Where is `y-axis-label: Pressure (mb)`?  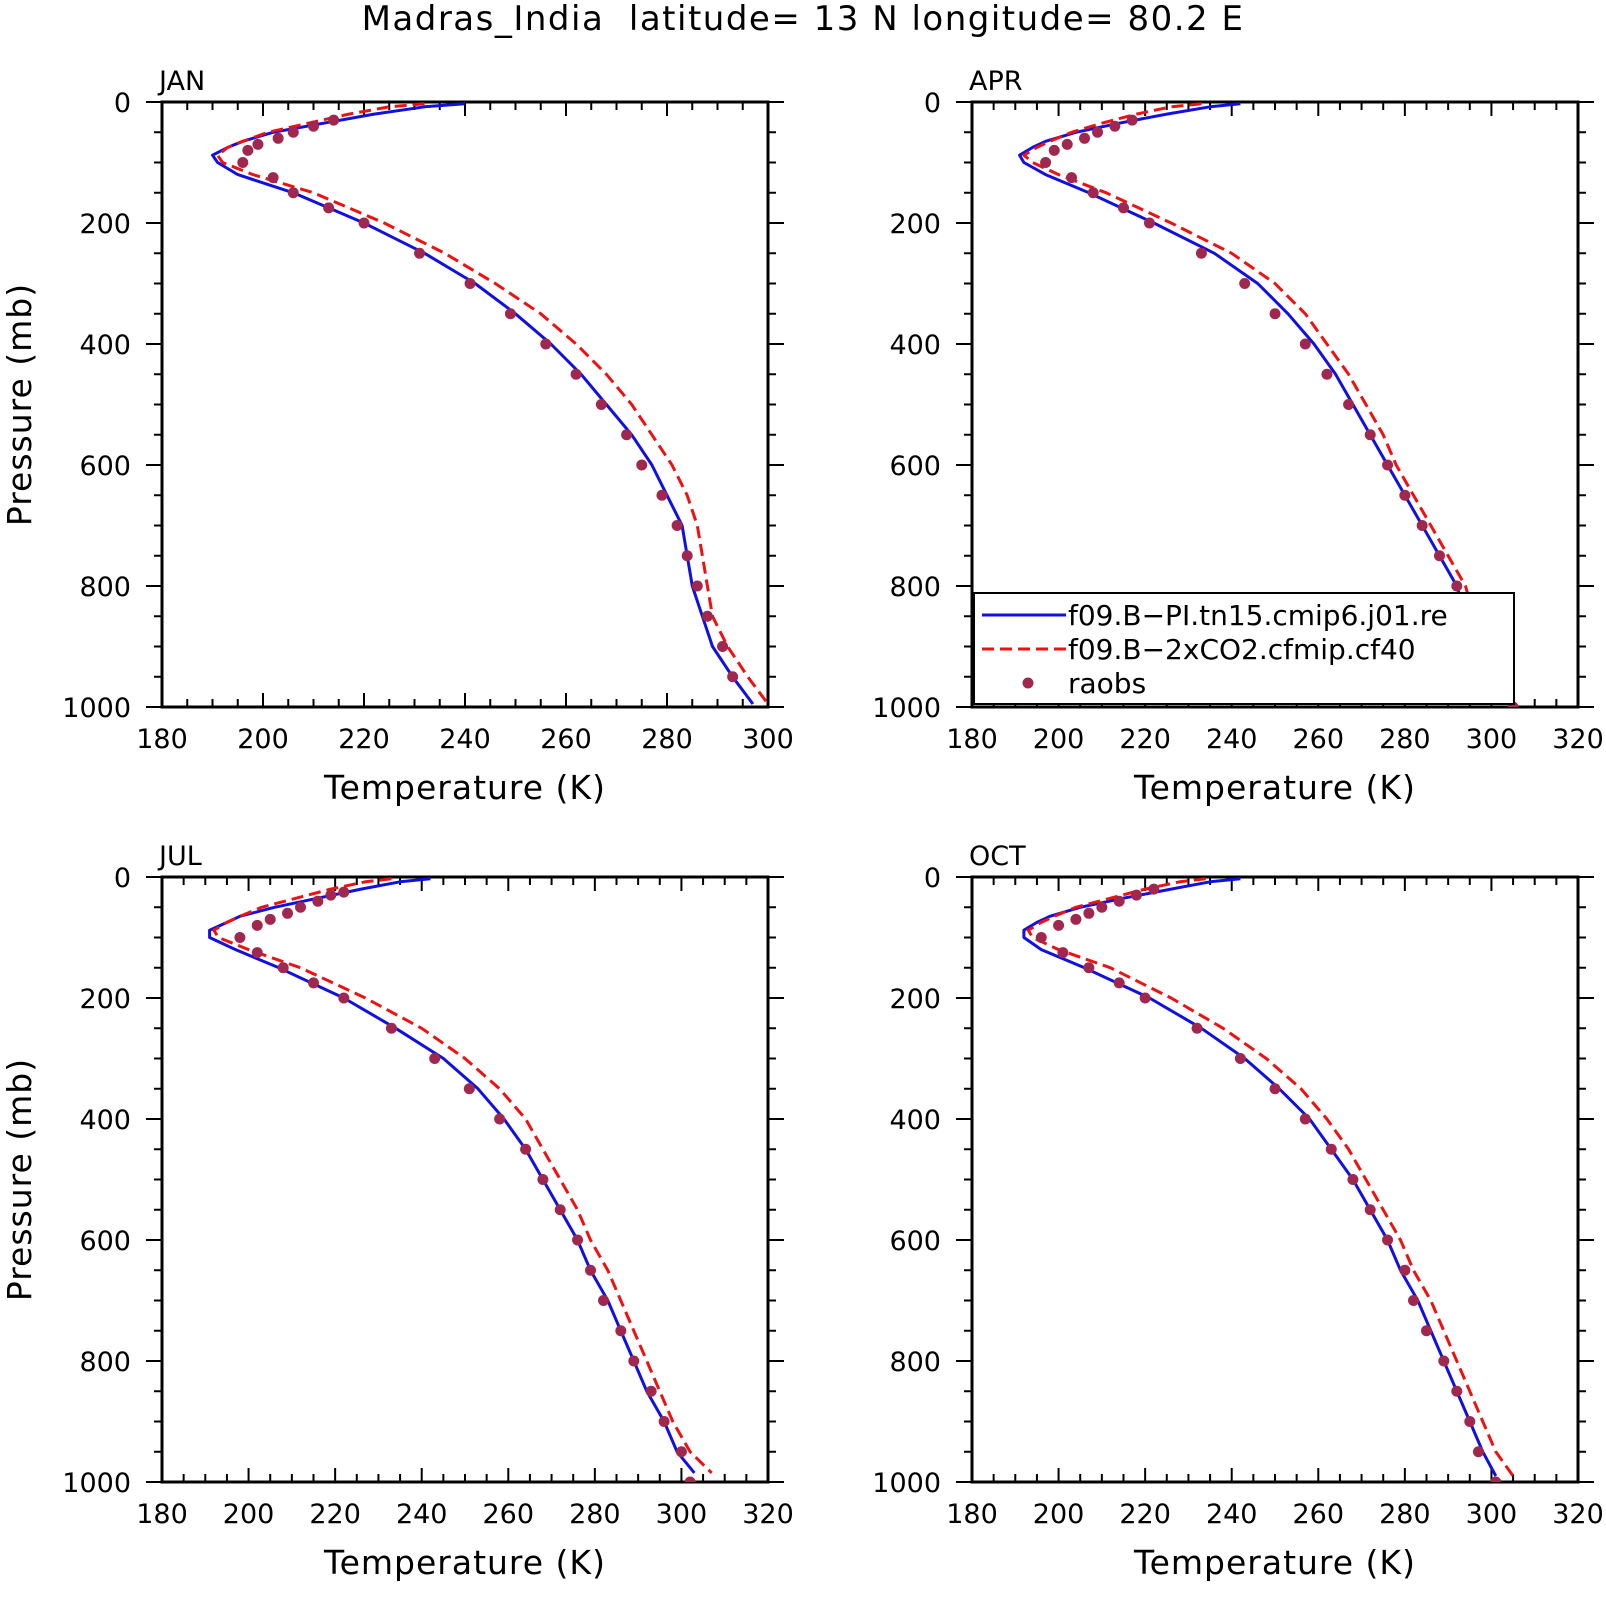
y-axis-label: Pressure (mb) is located at coordinates (19, 404).